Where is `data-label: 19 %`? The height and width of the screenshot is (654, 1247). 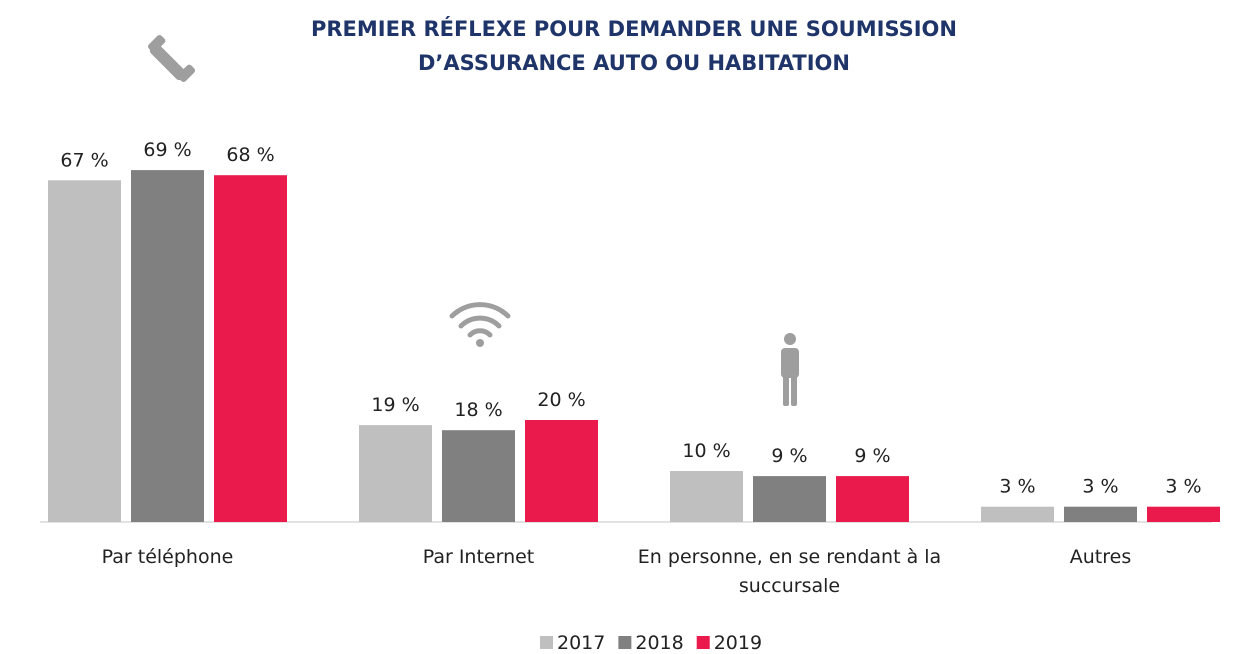
data-label: 19 % is located at coordinates (395, 405).